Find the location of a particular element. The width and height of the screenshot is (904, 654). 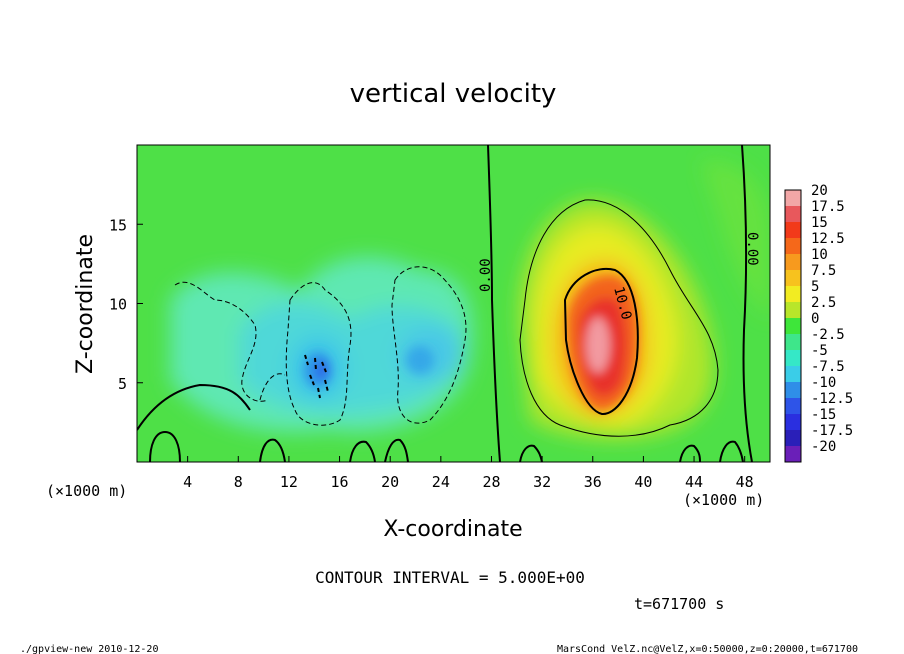

colorbar-label: -12.5 is located at coordinates (832, 399).